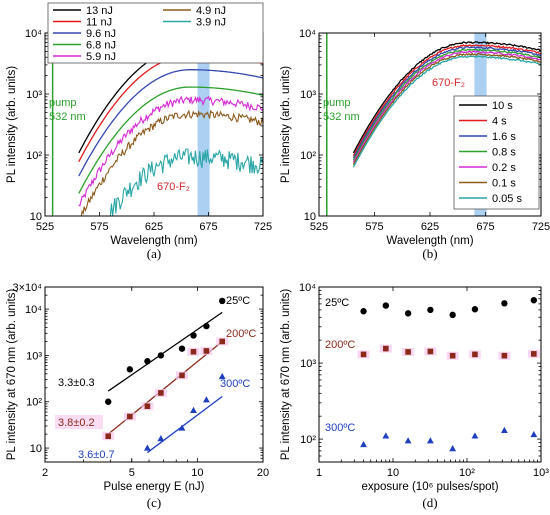 This screenshot has height=515, width=550. Describe the element at coordinates (99, 23) in the screenshot. I see `legend-entry: 11 nJ` at that location.